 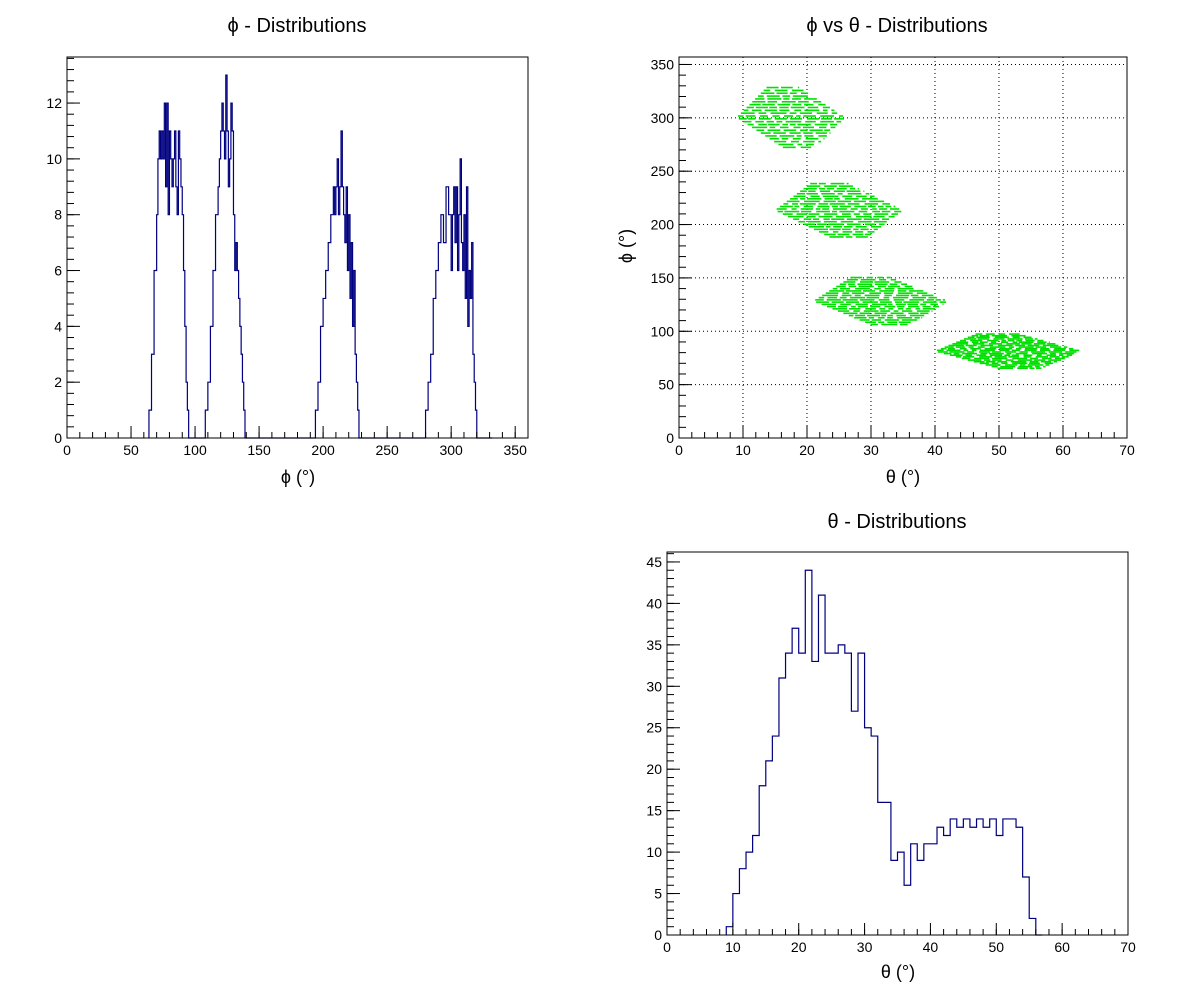 I want to click on theta-y-tick-label: 35, so click(x=654, y=645).